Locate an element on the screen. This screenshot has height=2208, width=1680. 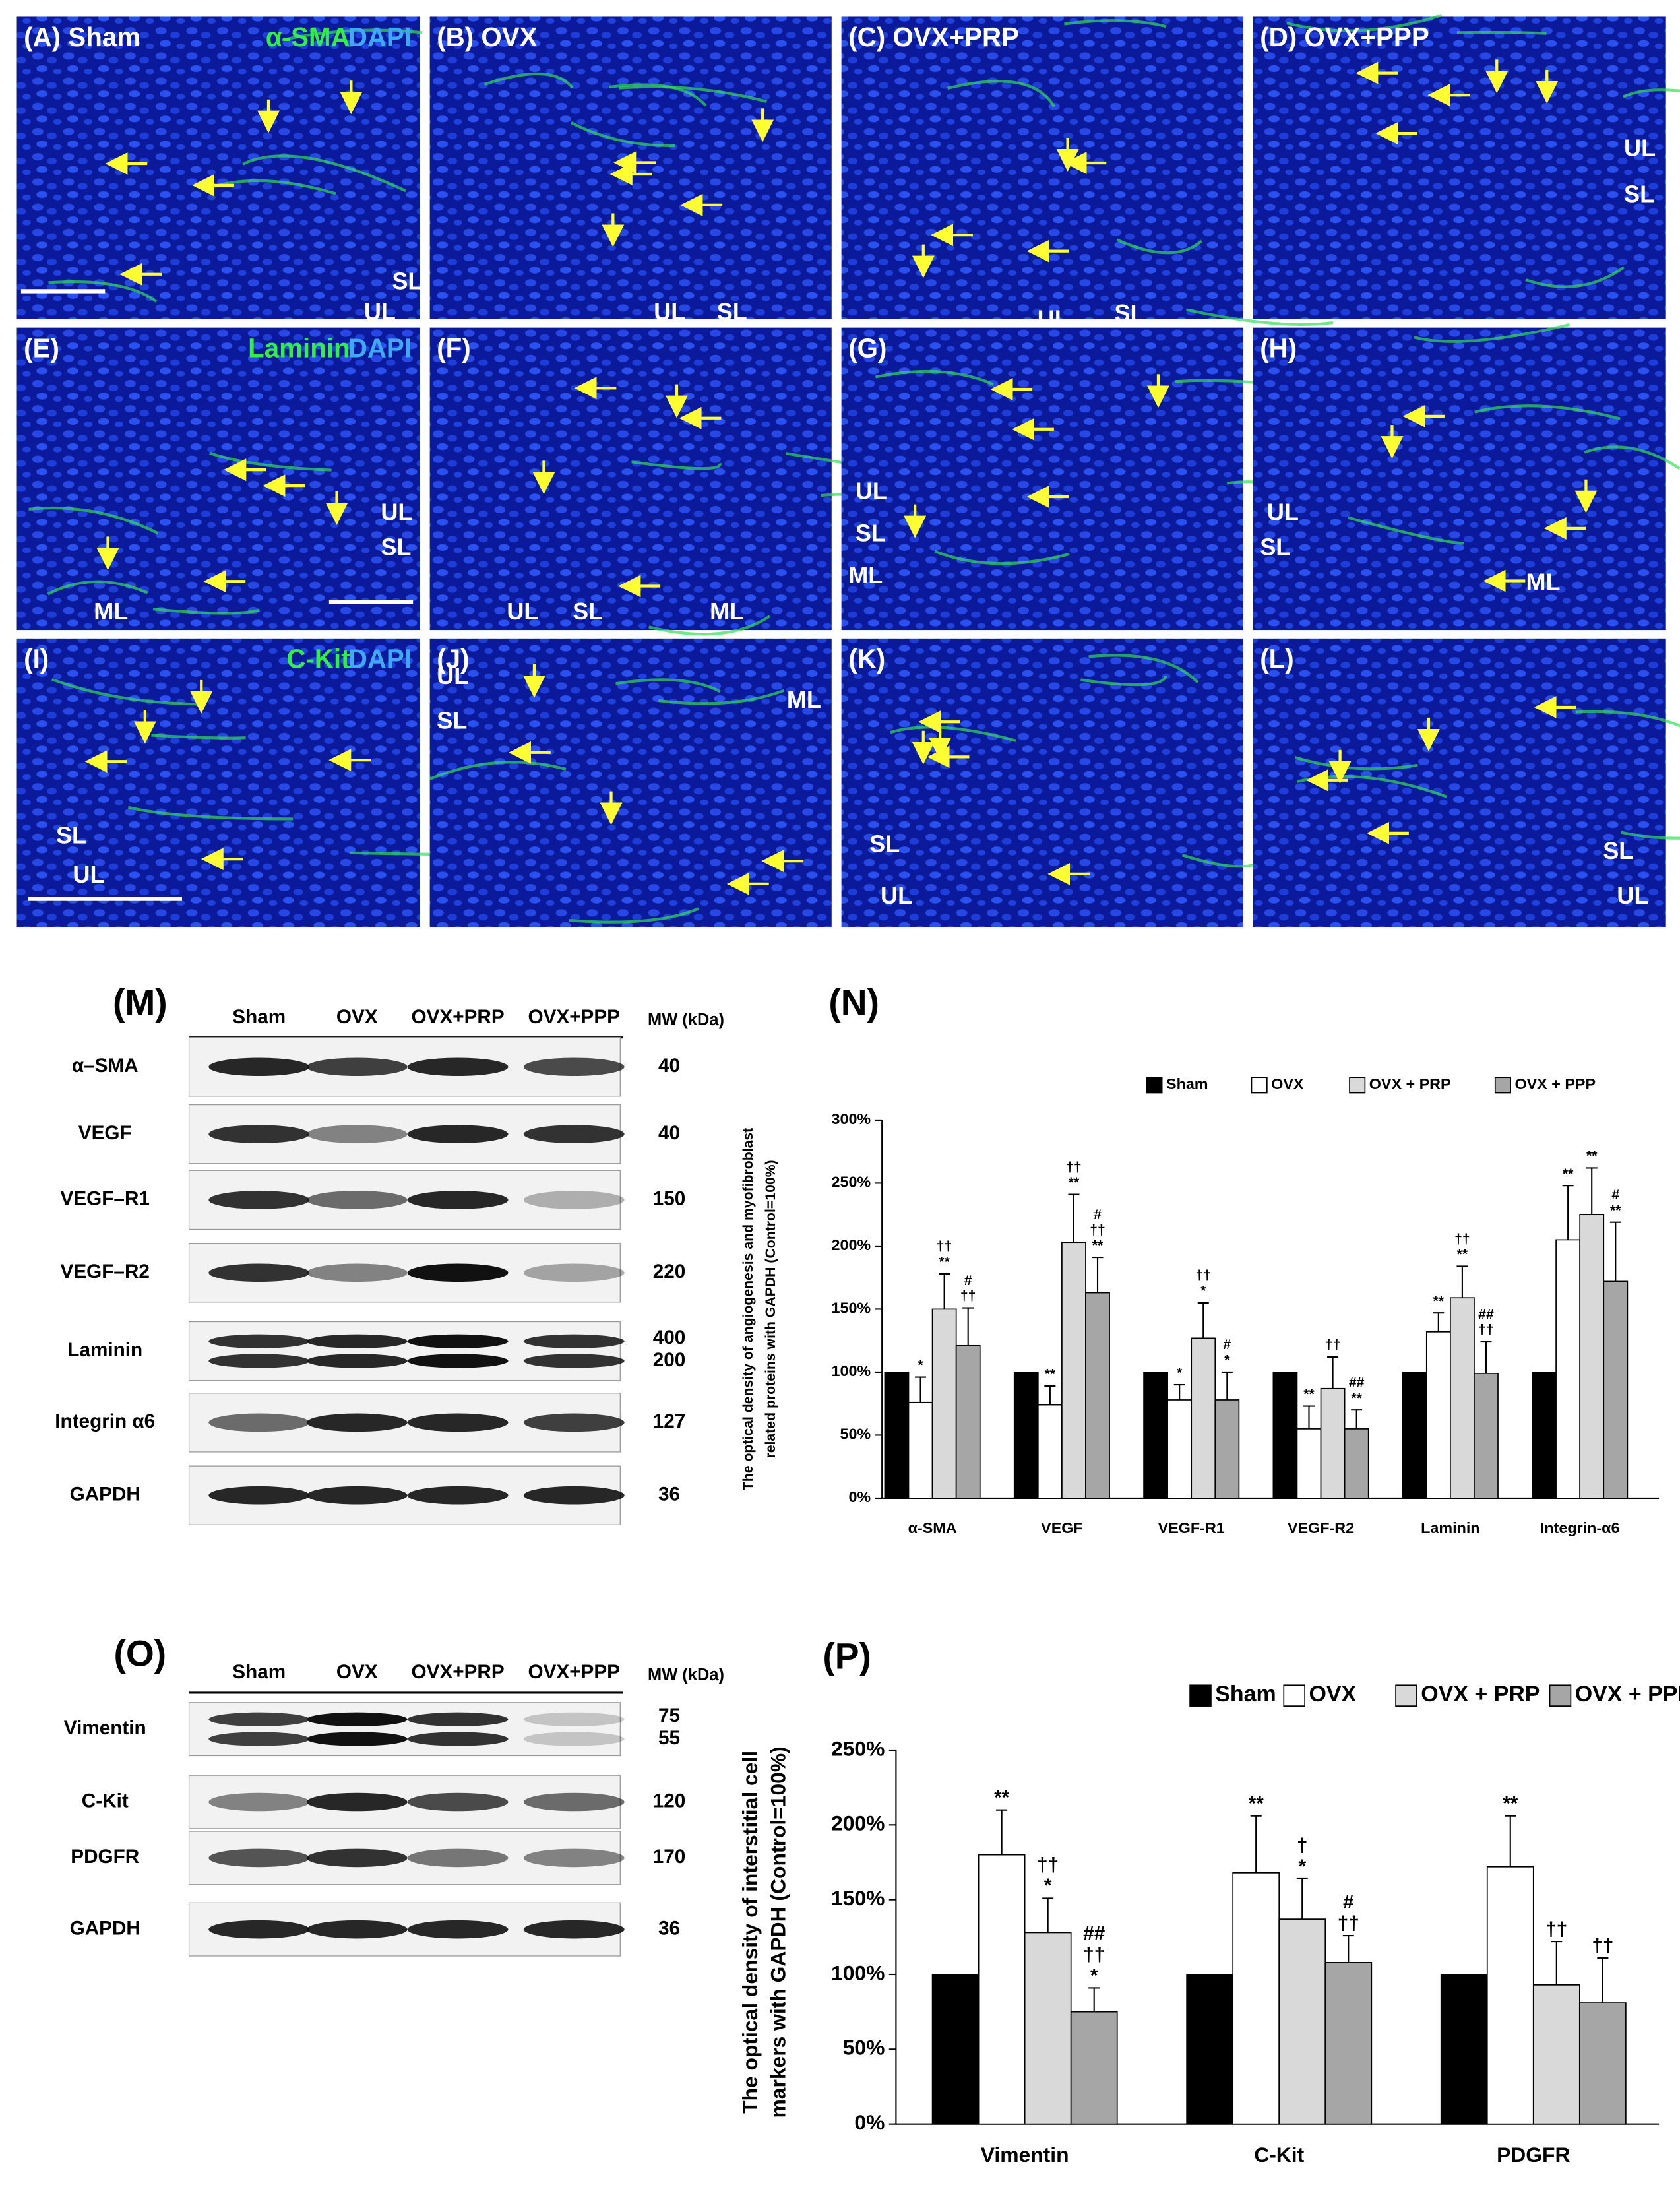
chart-panel-label: (N) is located at coordinates (853, 1003).